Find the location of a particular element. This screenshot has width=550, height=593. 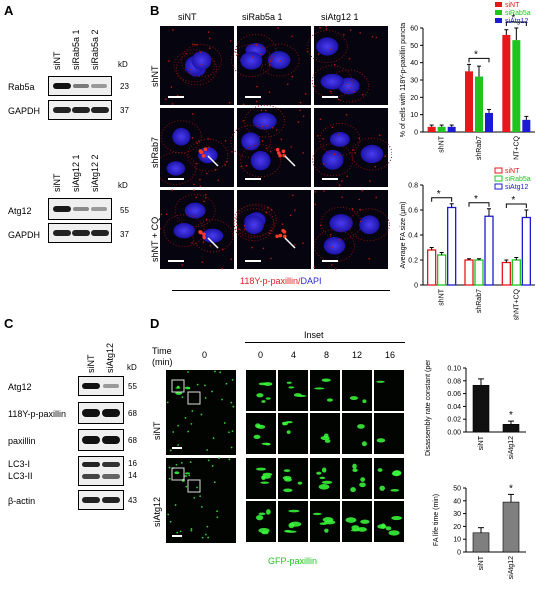

legend-label: siAtg12 is located at coordinates (516, 187).